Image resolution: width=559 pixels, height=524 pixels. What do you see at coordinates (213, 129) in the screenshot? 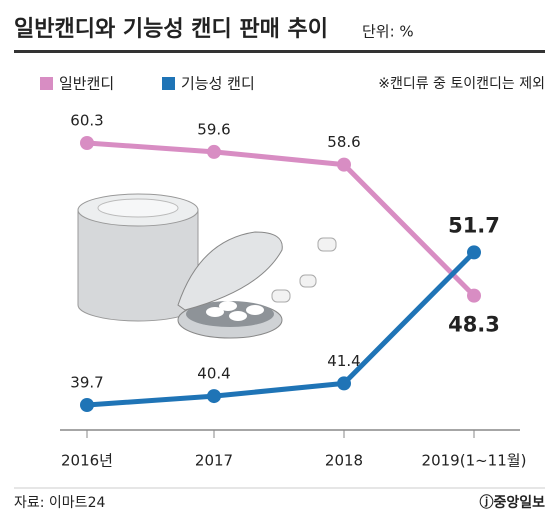
I see `data-label: 59.6` at bounding box center [213, 129].